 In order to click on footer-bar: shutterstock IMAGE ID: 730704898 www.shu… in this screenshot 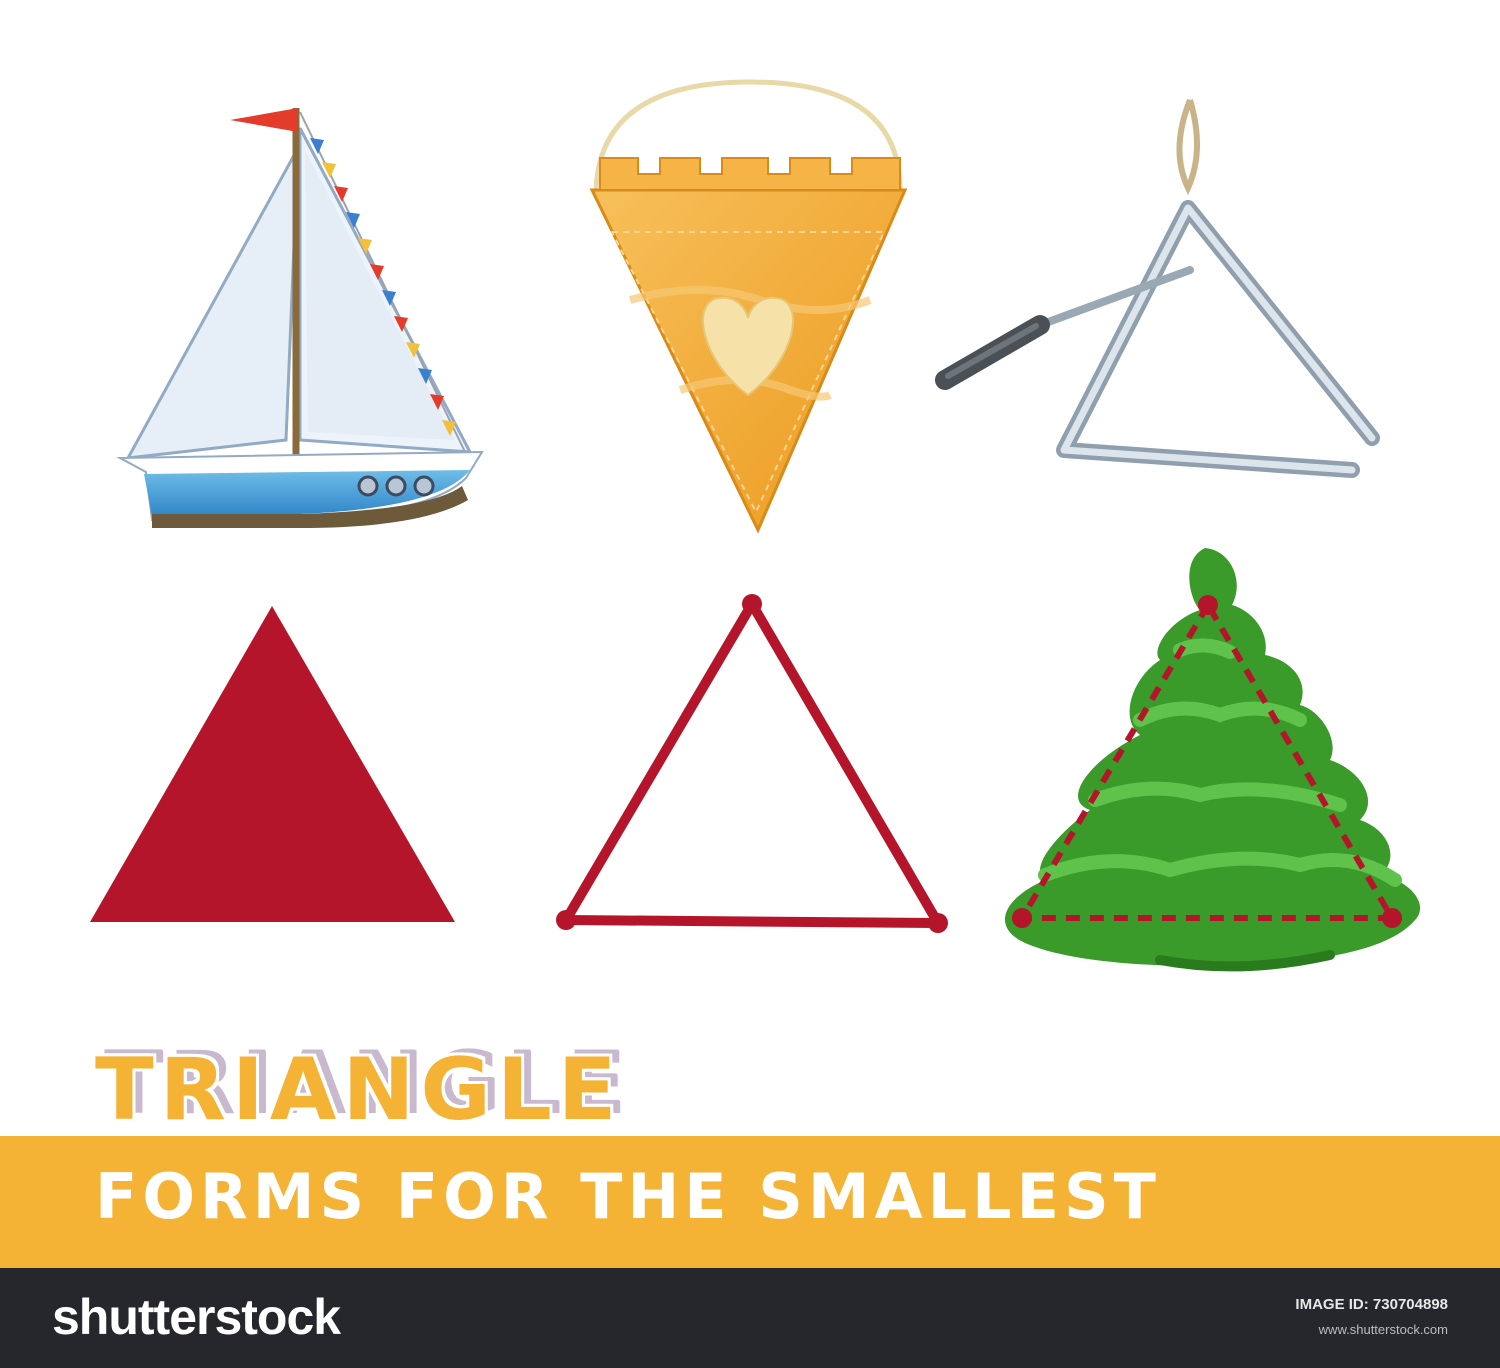, I will do `click(750, 1318)`.